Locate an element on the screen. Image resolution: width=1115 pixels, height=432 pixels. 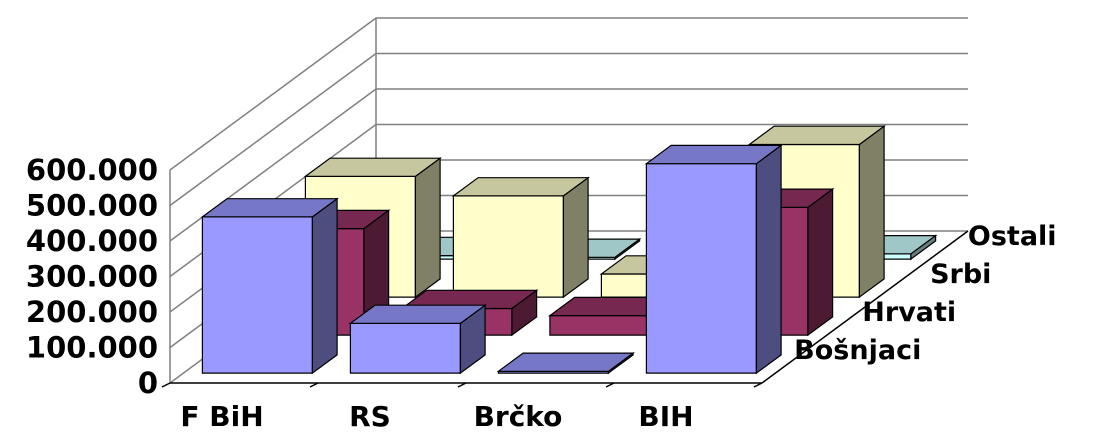
series-label: Hrvati is located at coordinates (909, 312).